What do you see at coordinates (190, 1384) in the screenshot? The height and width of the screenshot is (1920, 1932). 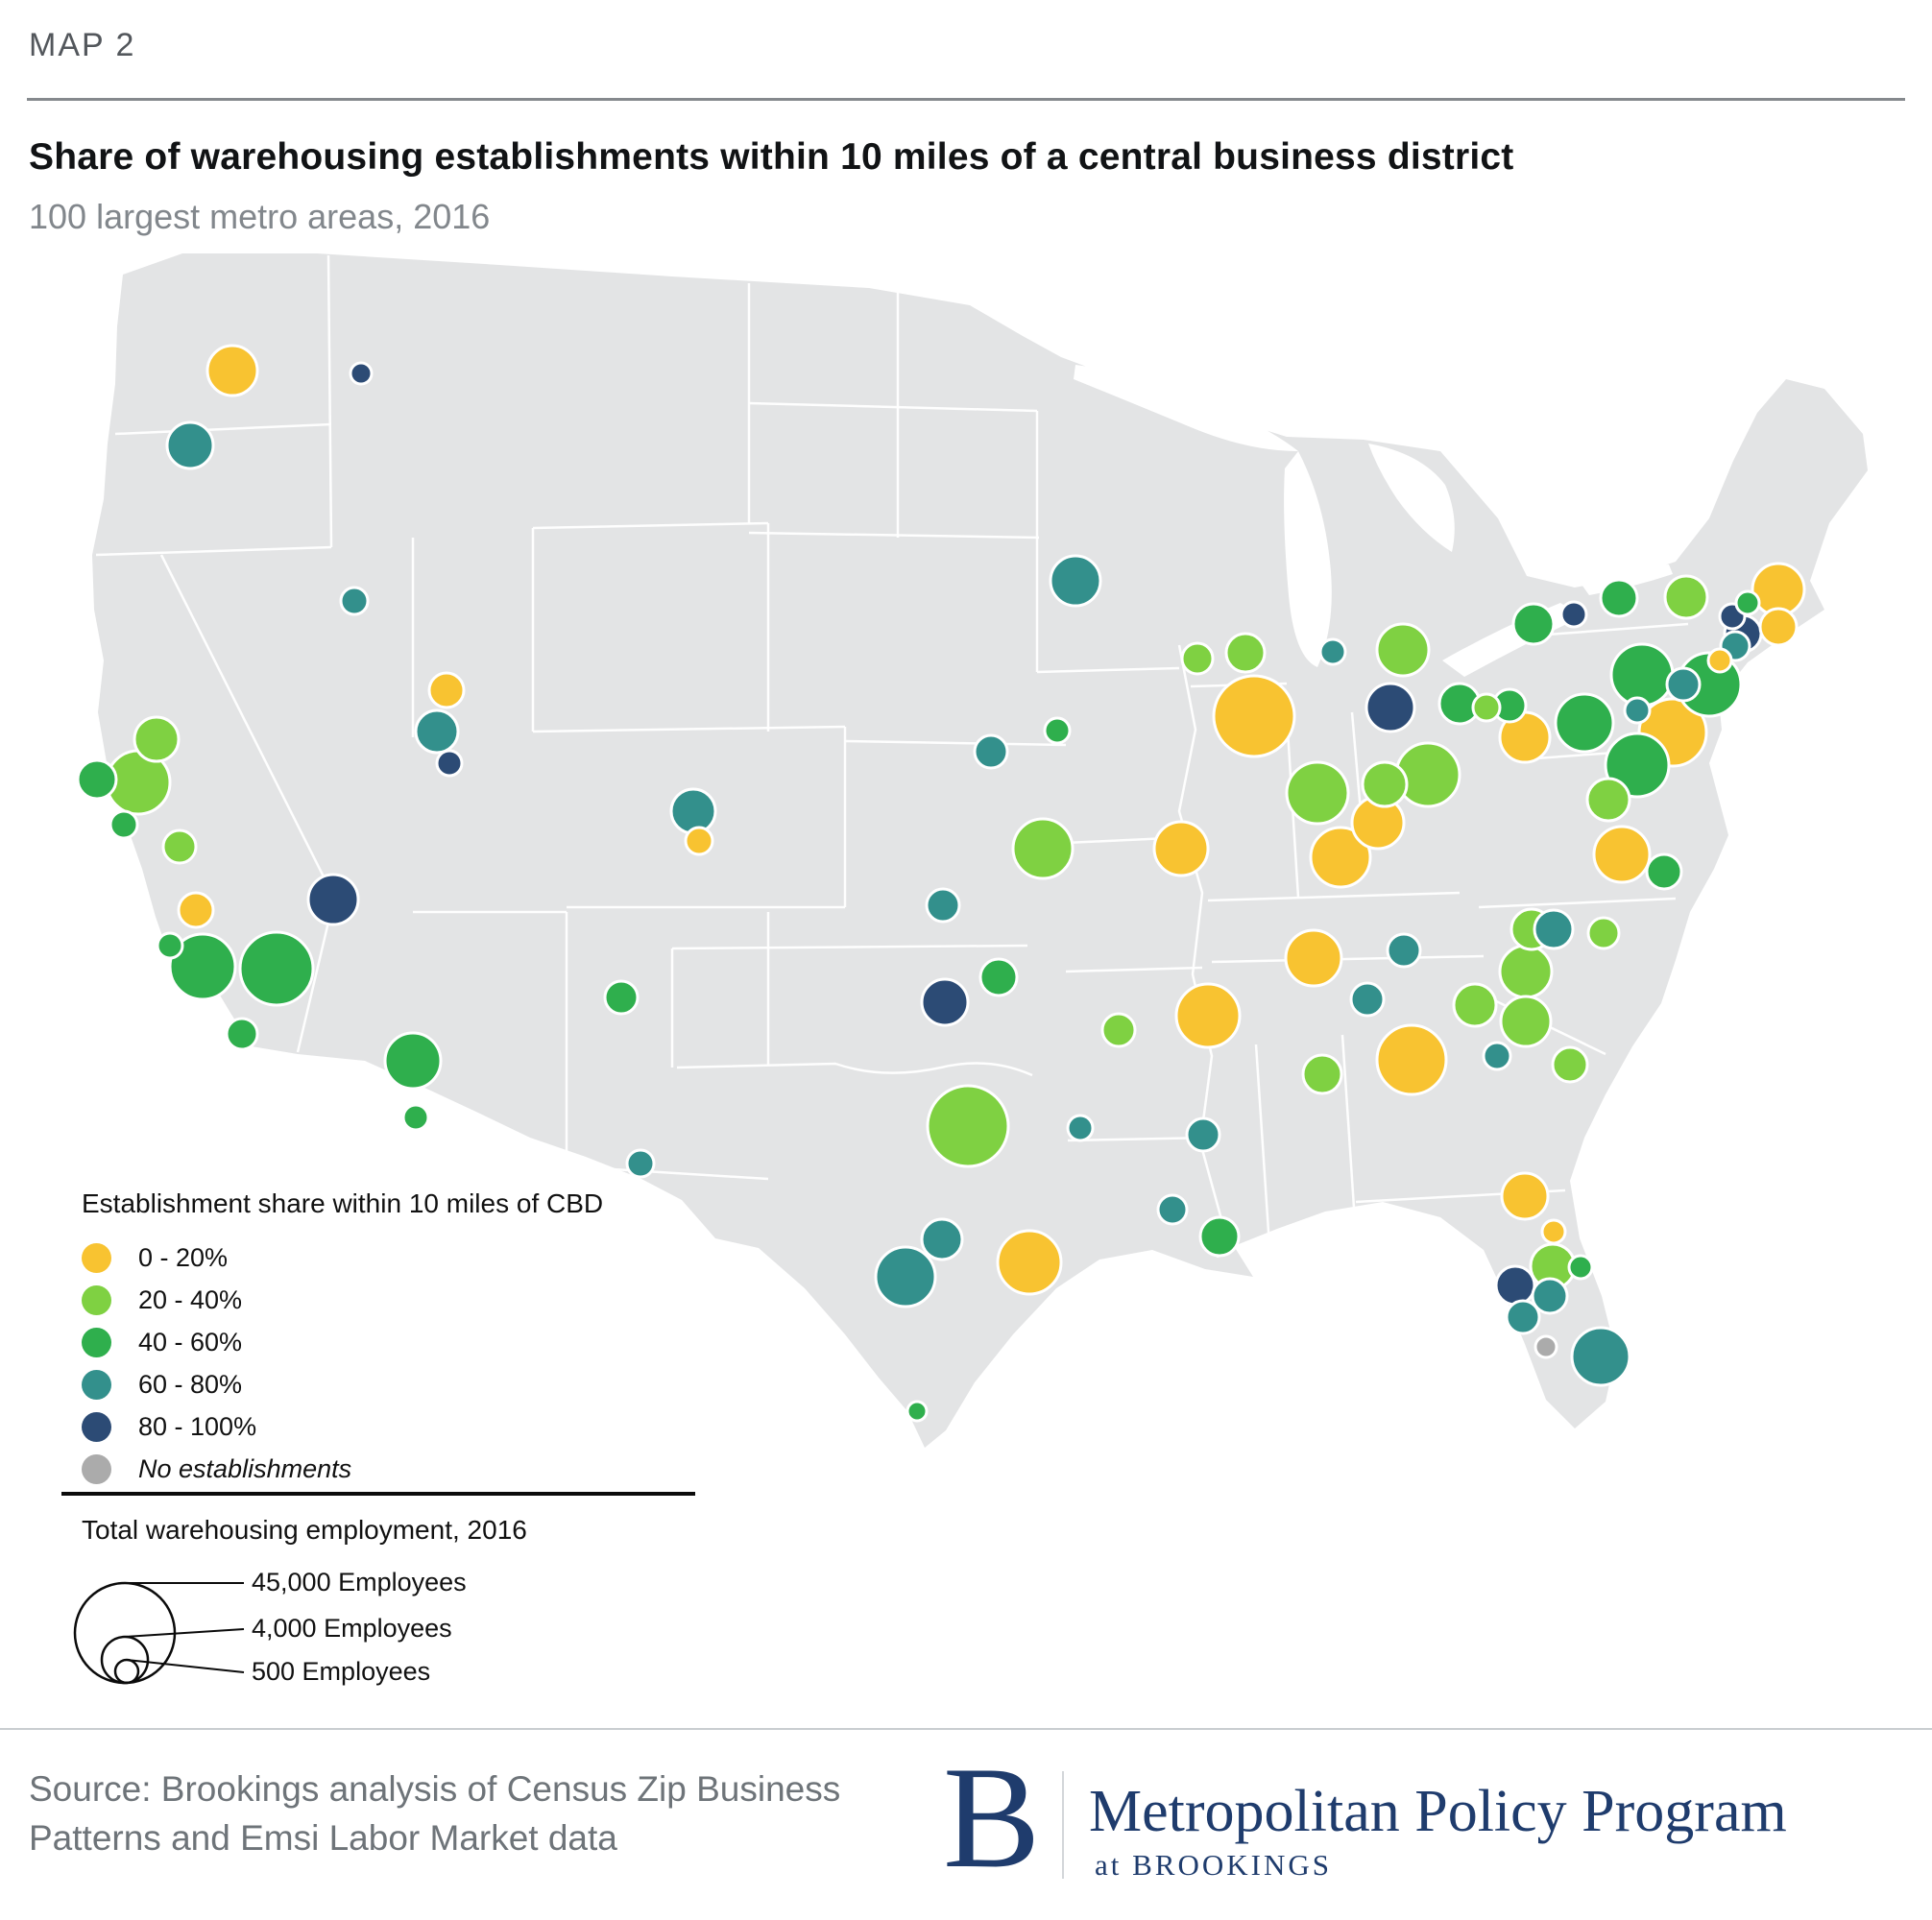 I see `legend-item-label: 60 - 80%` at bounding box center [190, 1384].